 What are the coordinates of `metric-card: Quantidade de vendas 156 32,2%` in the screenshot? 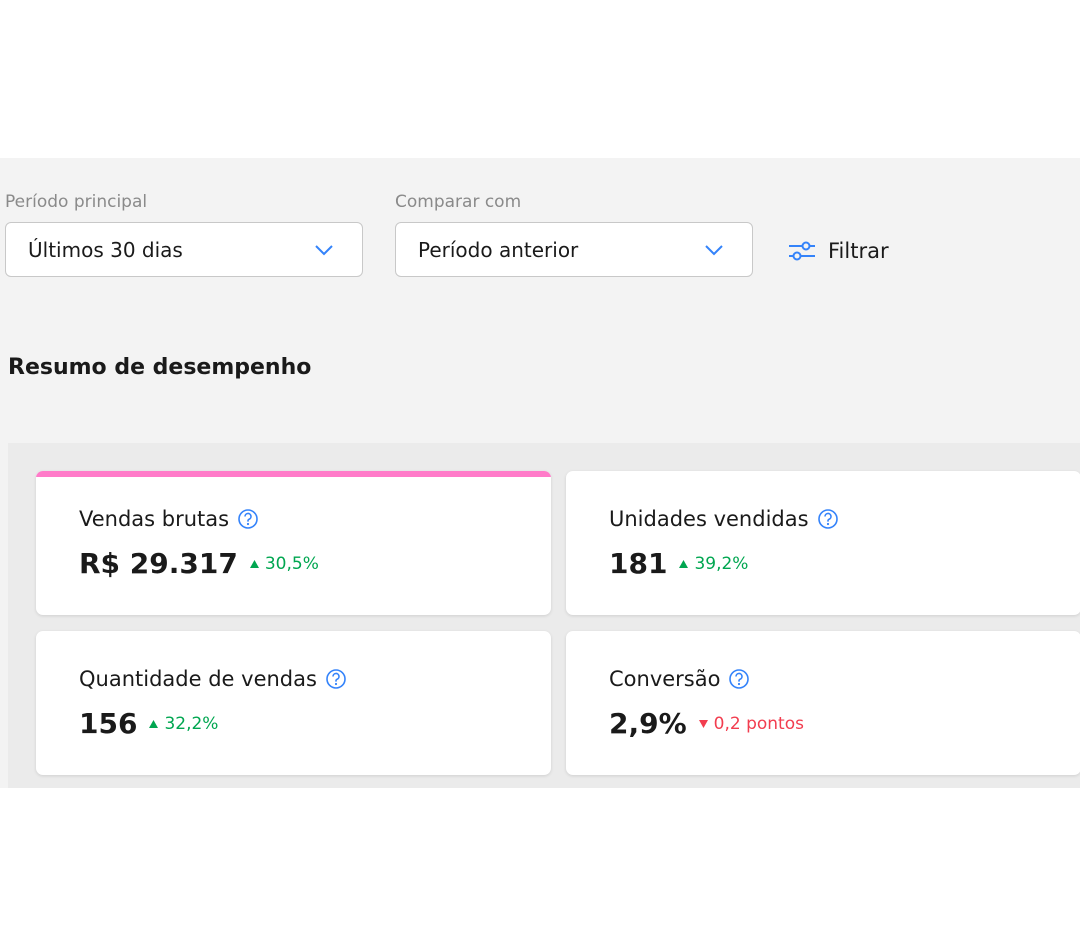 It's located at (293, 703).